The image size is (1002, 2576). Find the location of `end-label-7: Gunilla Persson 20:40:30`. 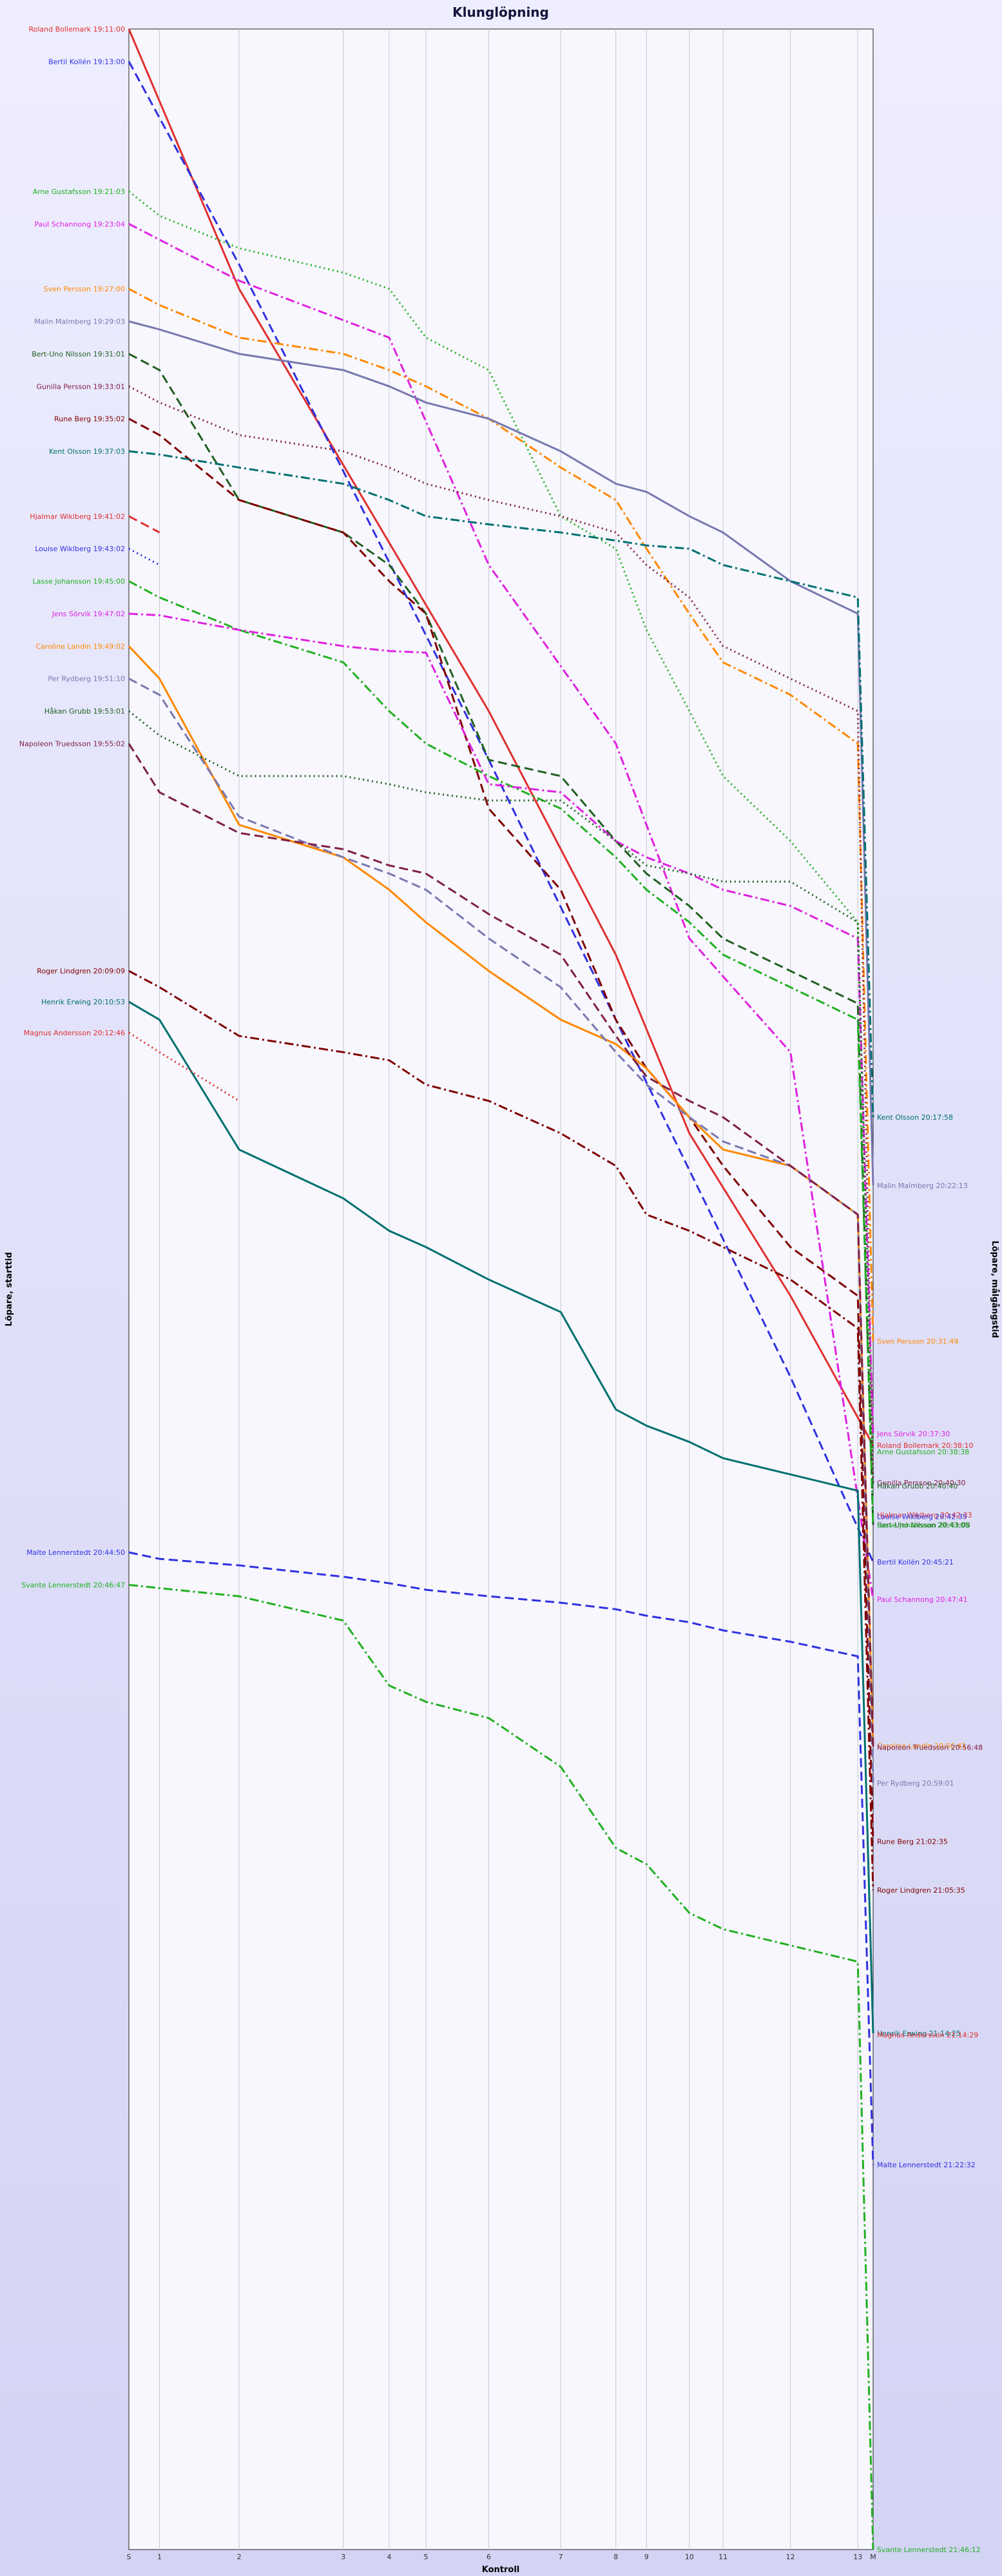

end-label-7: Gunilla Persson 20:40:30 is located at coordinates (921, 1483).